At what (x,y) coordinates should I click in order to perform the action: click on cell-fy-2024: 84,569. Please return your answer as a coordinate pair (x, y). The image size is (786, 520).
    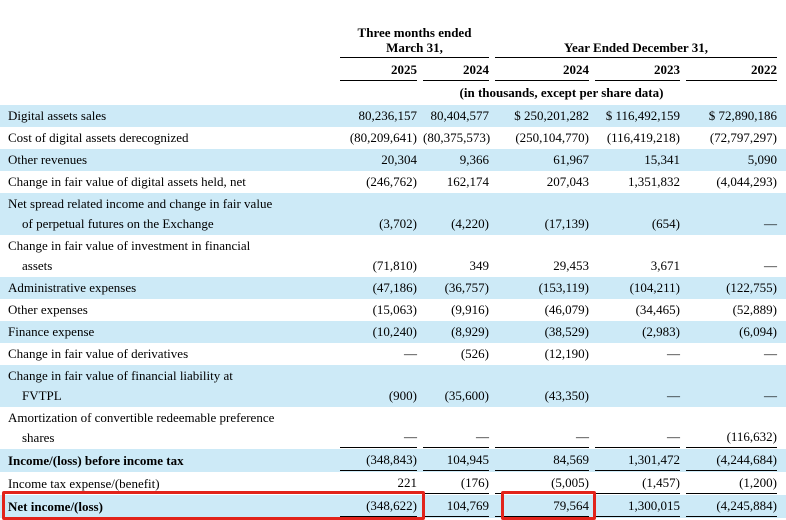
    Looking at the image, I should click on (542, 460).